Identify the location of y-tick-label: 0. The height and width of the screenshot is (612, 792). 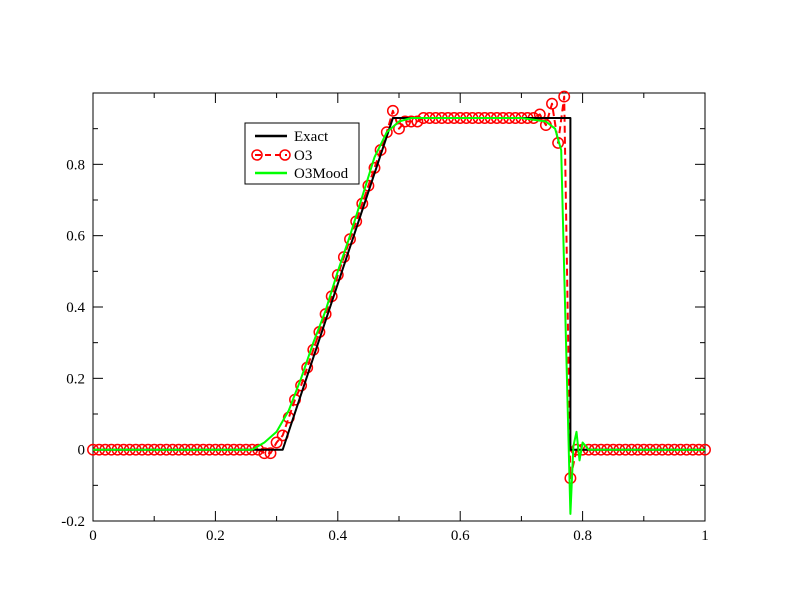
(82, 451).